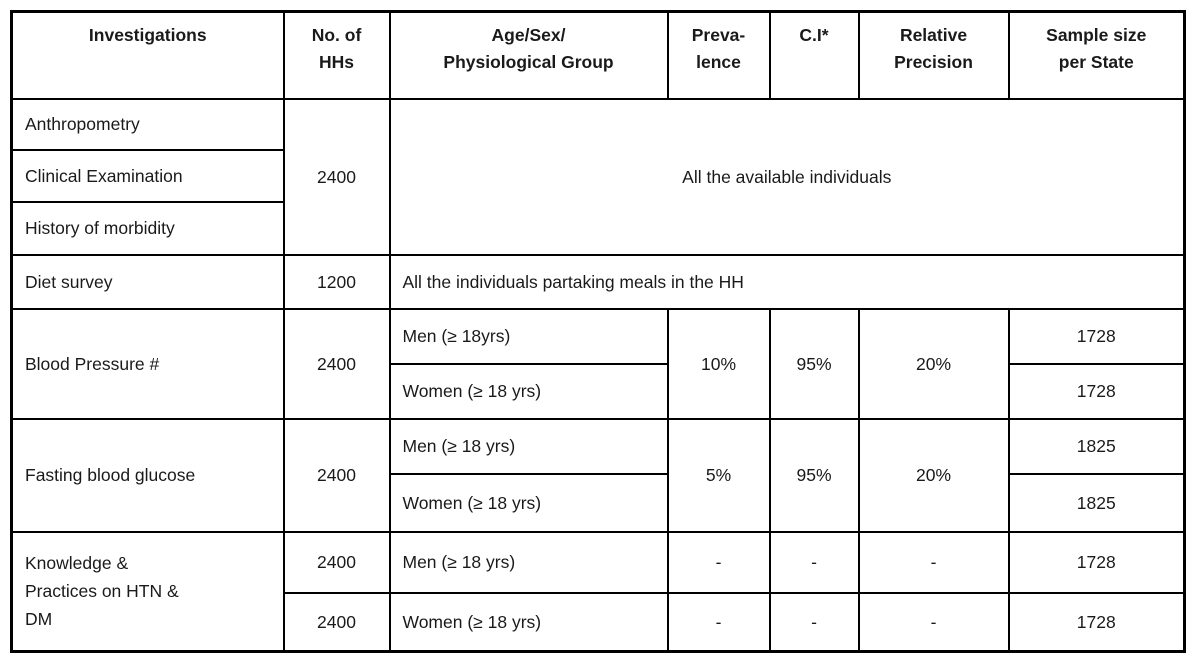 The image size is (1193, 665). What do you see at coordinates (814, 363) in the screenshot?
I see `cell-ci-blood-pressure: 95%` at bounding box center [814, 363].